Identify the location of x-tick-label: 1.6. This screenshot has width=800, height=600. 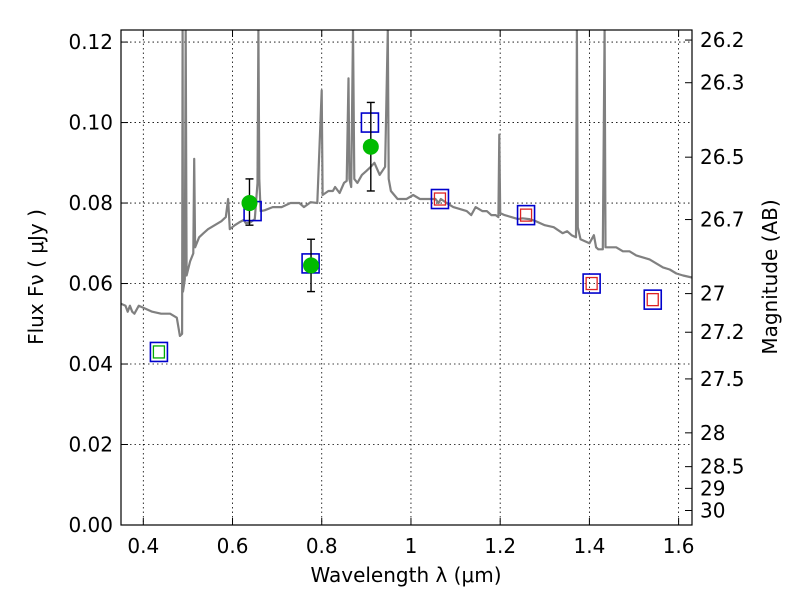
(679, 546).